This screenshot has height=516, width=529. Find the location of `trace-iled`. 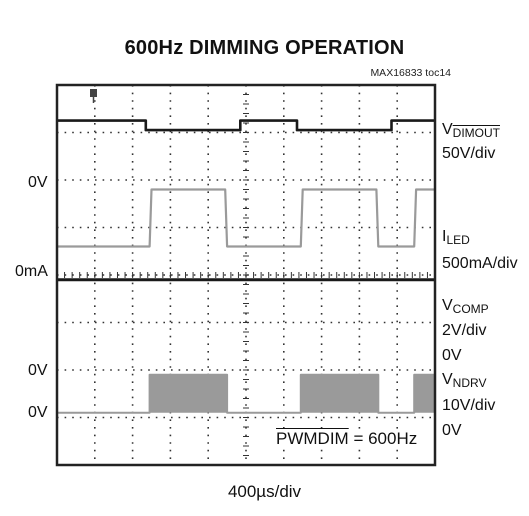

trace-iled is located at coordinates (246, 218).